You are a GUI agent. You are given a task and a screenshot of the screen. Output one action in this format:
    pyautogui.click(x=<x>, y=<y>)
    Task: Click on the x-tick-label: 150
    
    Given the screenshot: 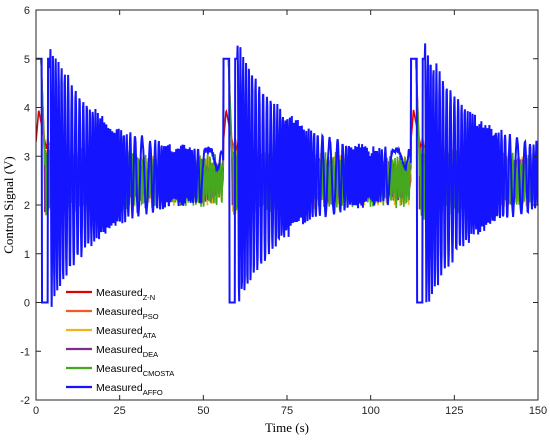 What is the action you would take?
    pyautogui.click(x=538, y=411)
    